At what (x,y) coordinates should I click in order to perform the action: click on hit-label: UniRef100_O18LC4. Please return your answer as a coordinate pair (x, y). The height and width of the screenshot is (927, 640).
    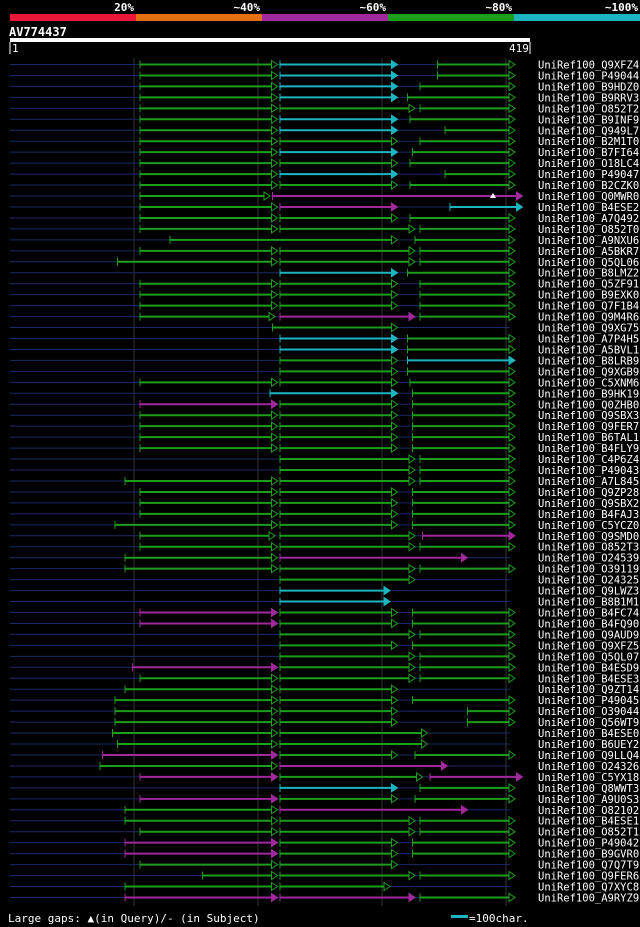
    Looking at the image, I should click on (588, 164).